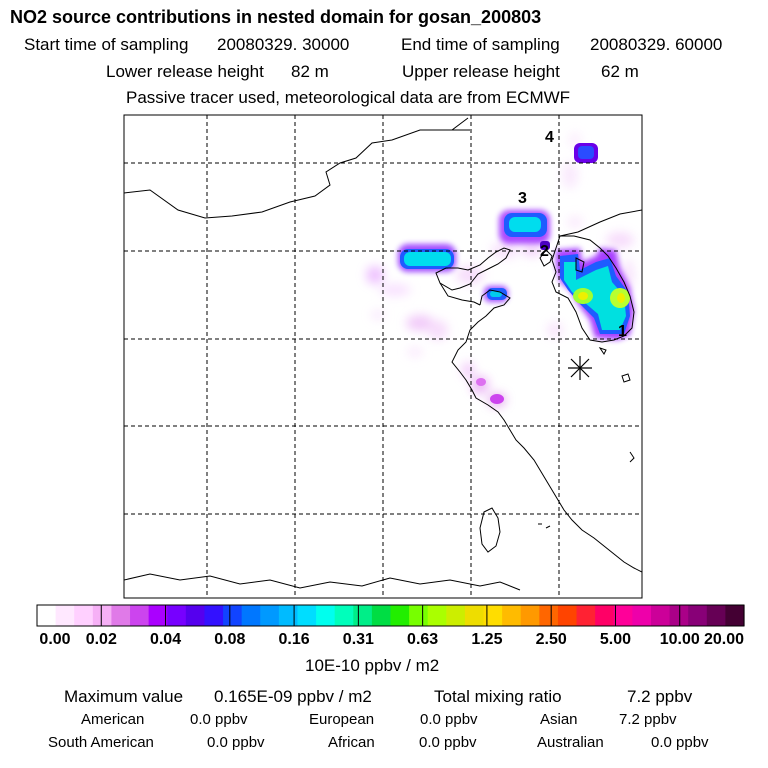 Image resolution: width=768 pixels, height=768 pixels. I want to click on colorbar-tick-label: 2.50, so click(551, 639).